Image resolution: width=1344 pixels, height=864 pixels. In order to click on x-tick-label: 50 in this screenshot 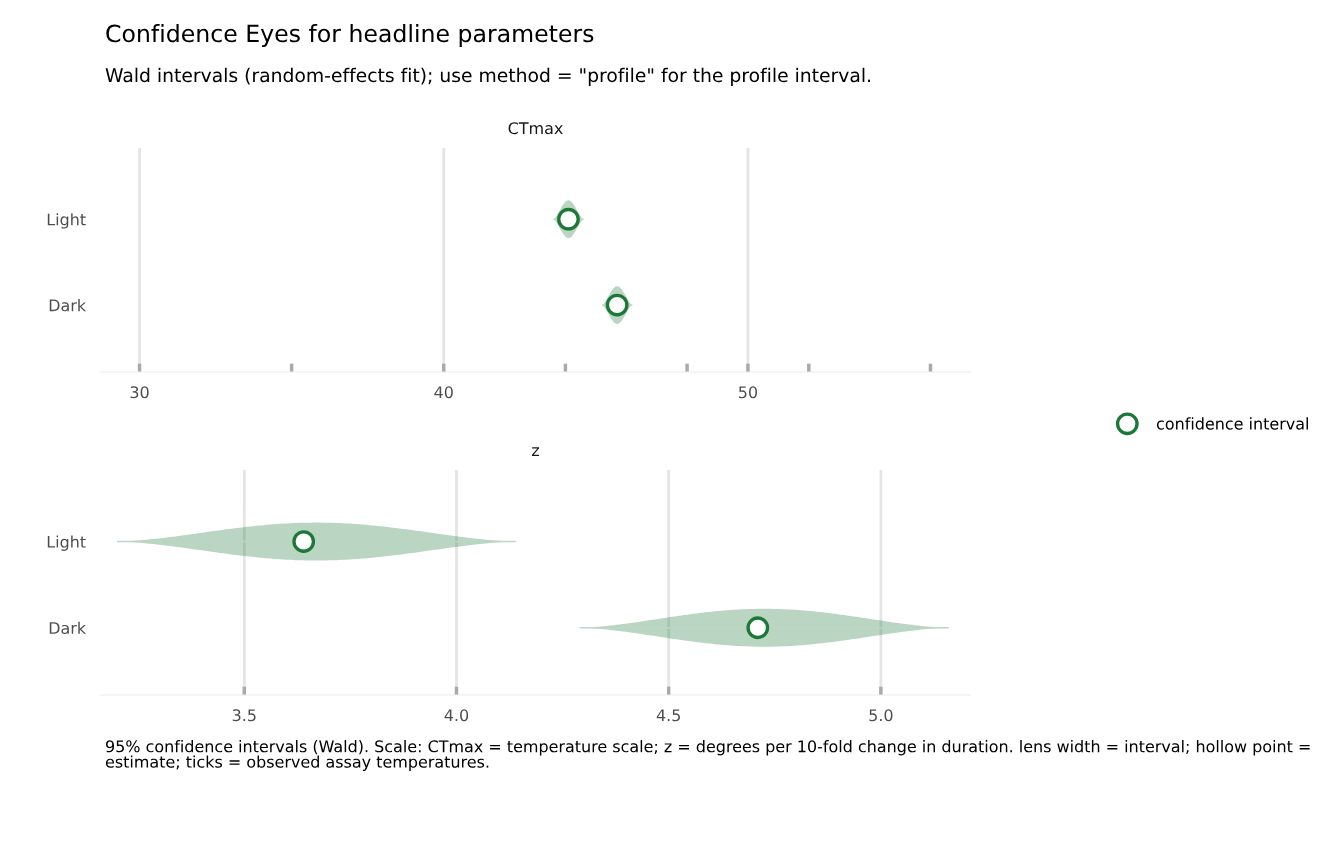, I will do `click(748, 392)`.